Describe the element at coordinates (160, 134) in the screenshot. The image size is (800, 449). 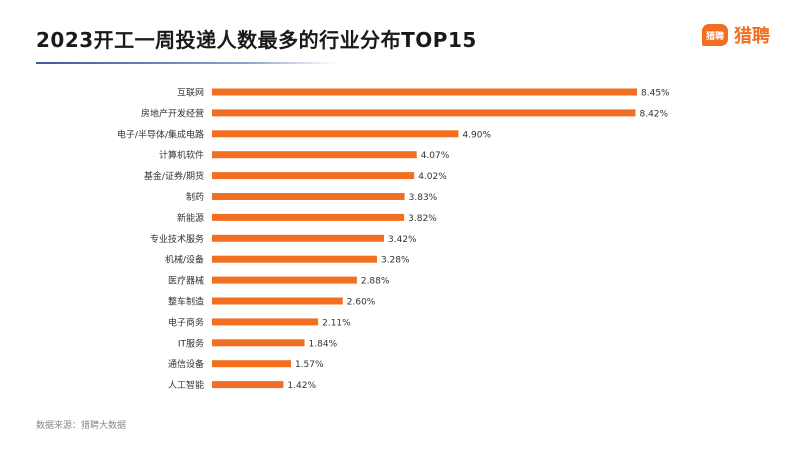
I see `category-label: 电子/半导体/集成电路` at that location.